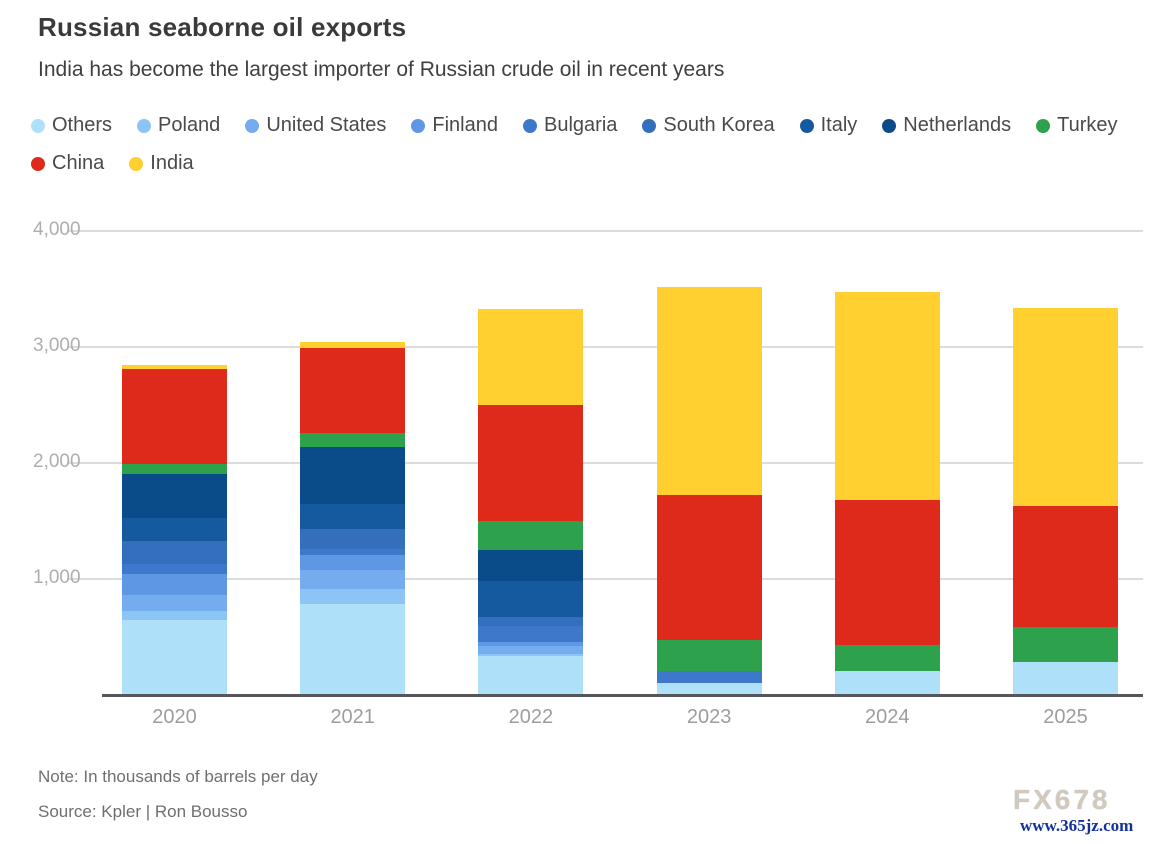  I want to click on legend-item-poland: Poland, so click(178, 125).